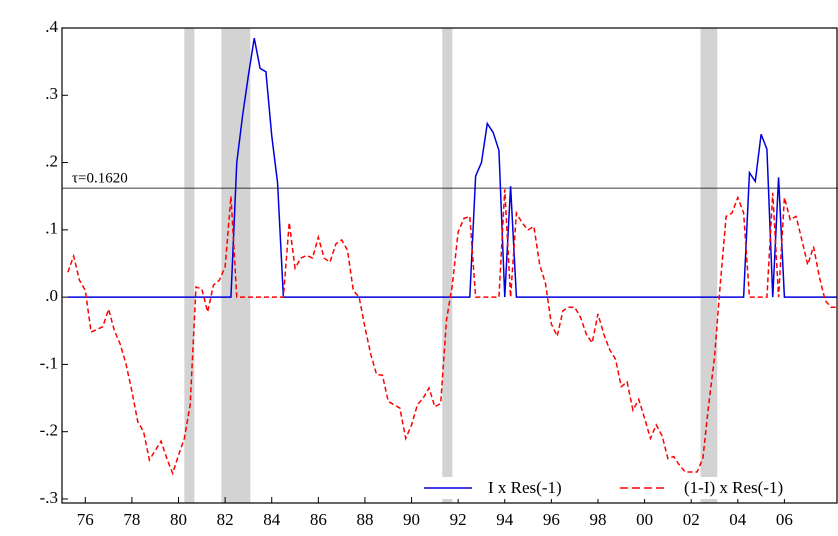 The image size is (838, 536). What do you see at coordinates (131, 519) in the screenshot?
I see `x-tick-label: 78` at bounding box center [131, 519].